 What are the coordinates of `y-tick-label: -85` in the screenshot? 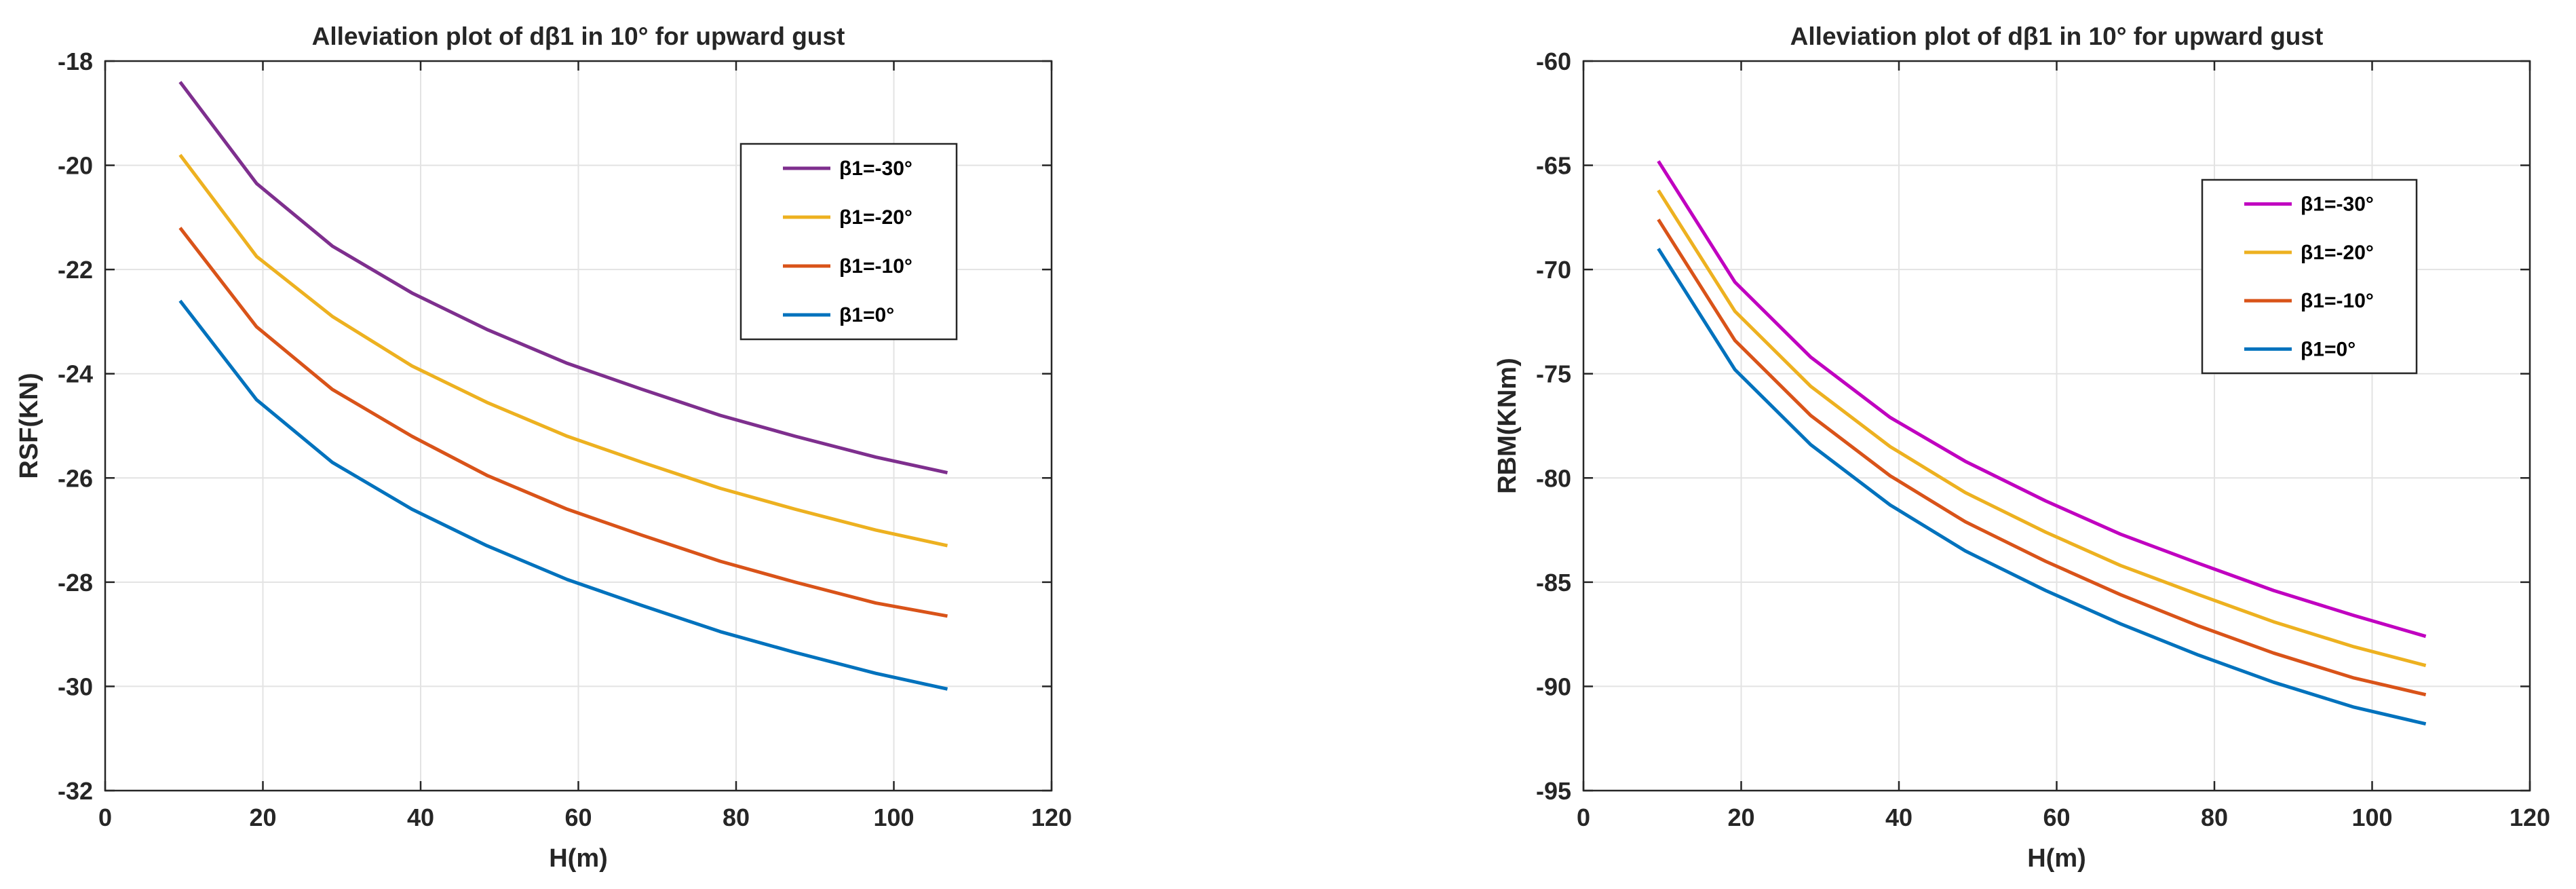 It's located at (1553, 583).